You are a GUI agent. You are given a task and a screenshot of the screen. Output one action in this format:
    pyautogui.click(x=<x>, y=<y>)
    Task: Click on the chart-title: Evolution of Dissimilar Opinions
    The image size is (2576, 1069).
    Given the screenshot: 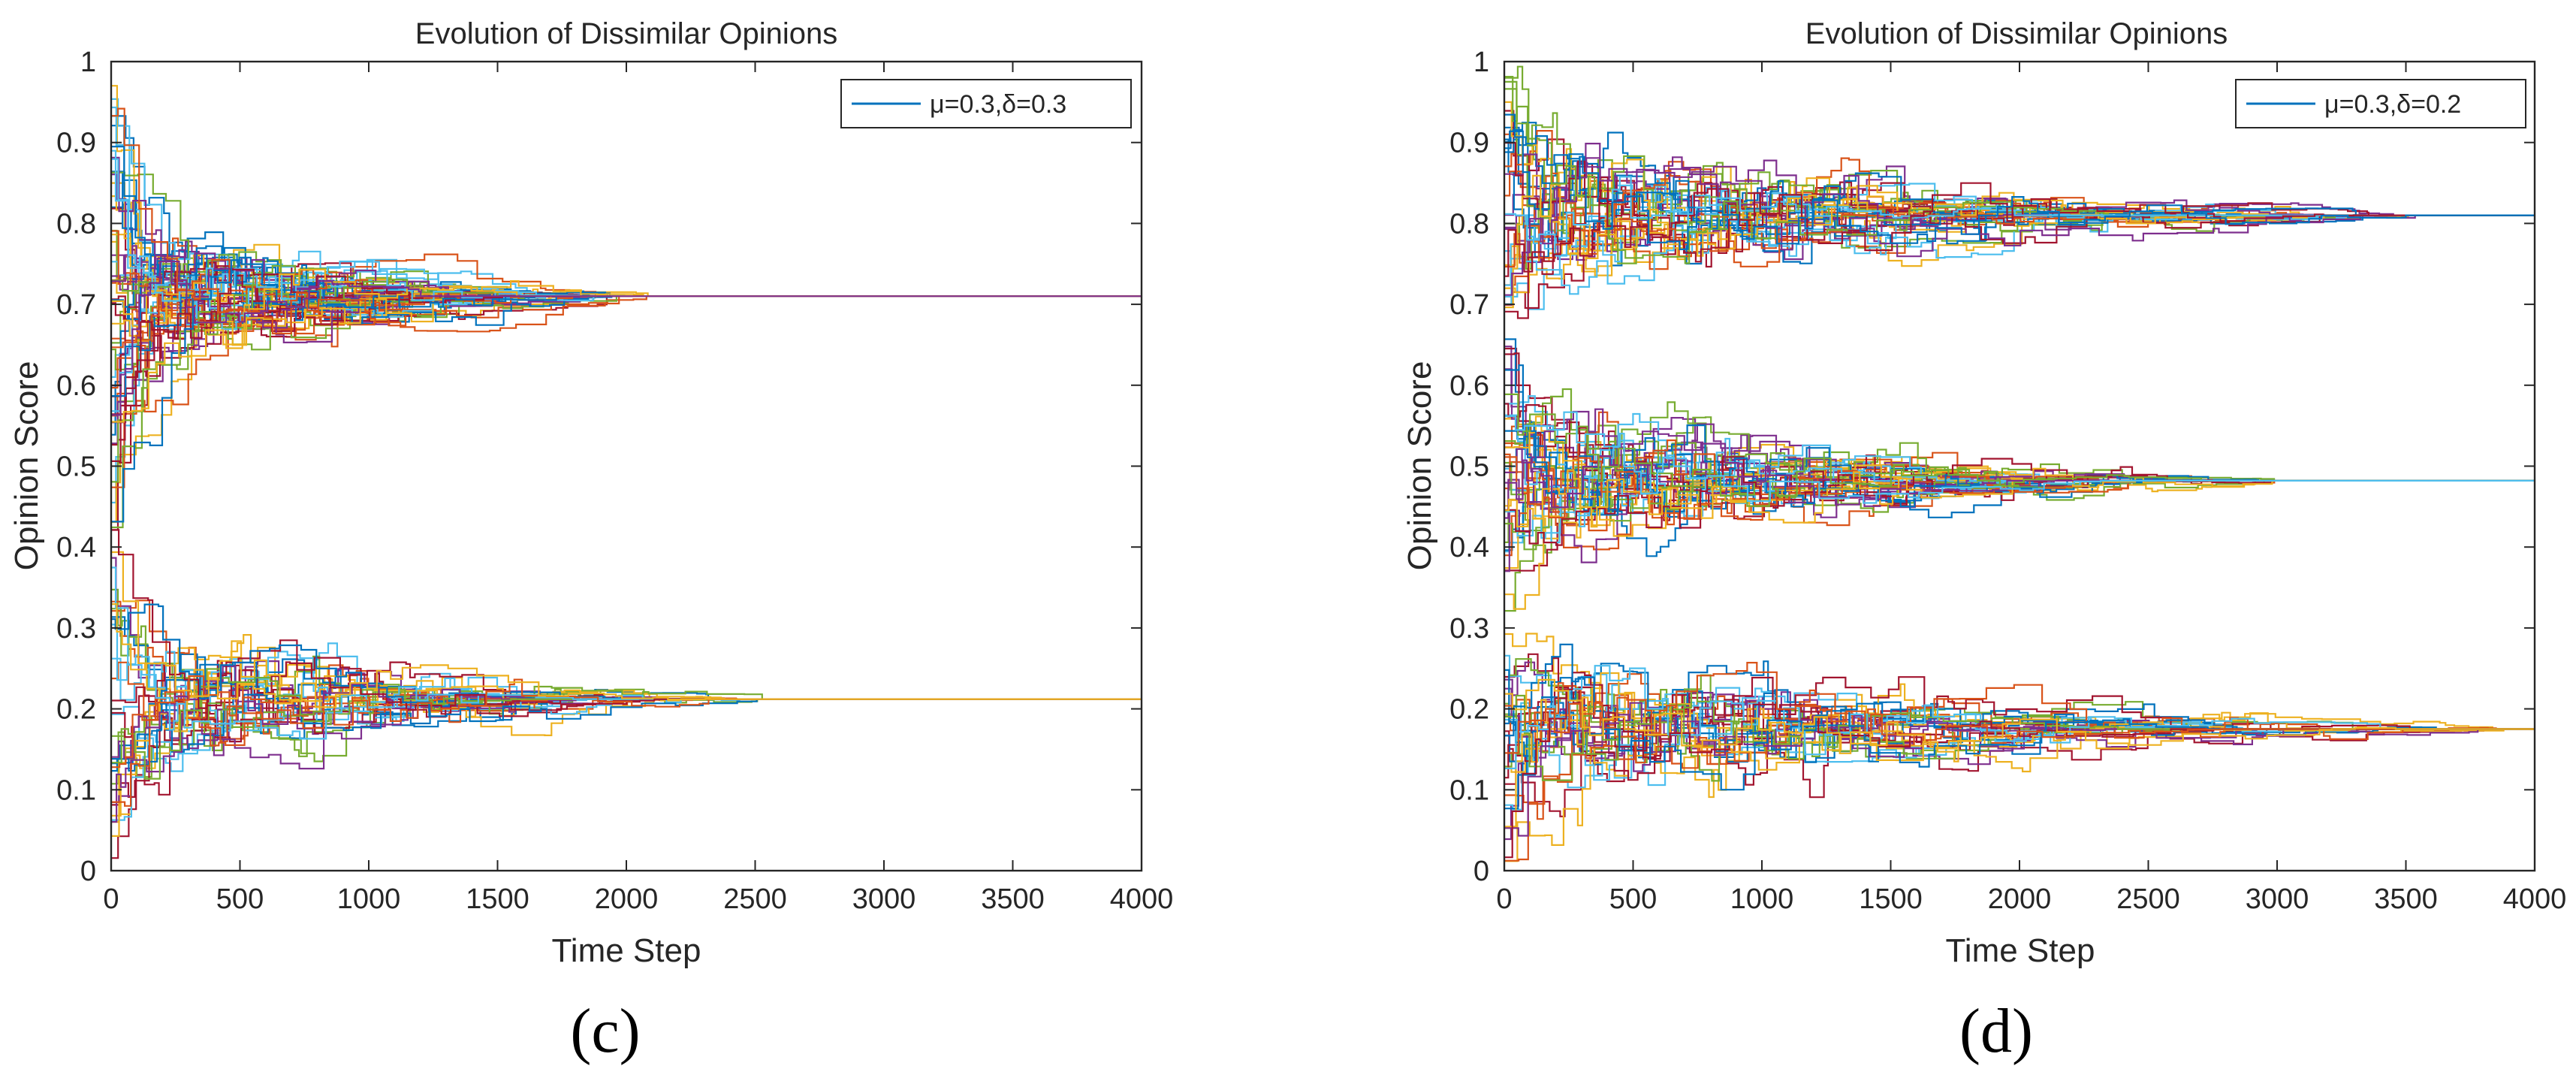 What is the action you would take?
    pyautogui.click(x=626, y=33)
    